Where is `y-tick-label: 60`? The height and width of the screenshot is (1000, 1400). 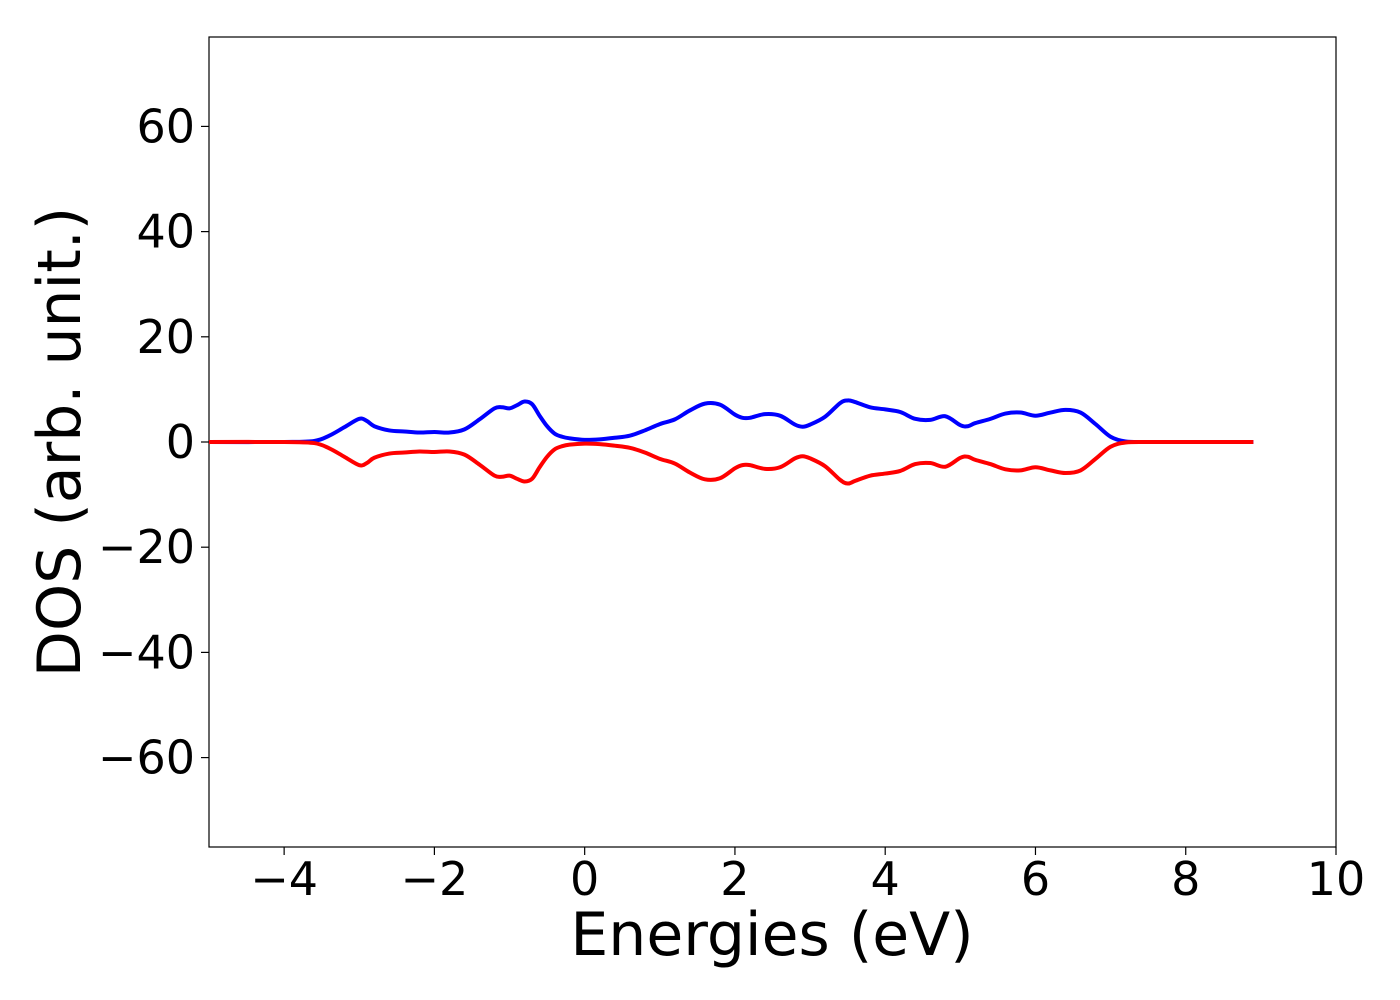
y-tick-label: 60 is located at coordinates (165, 126).